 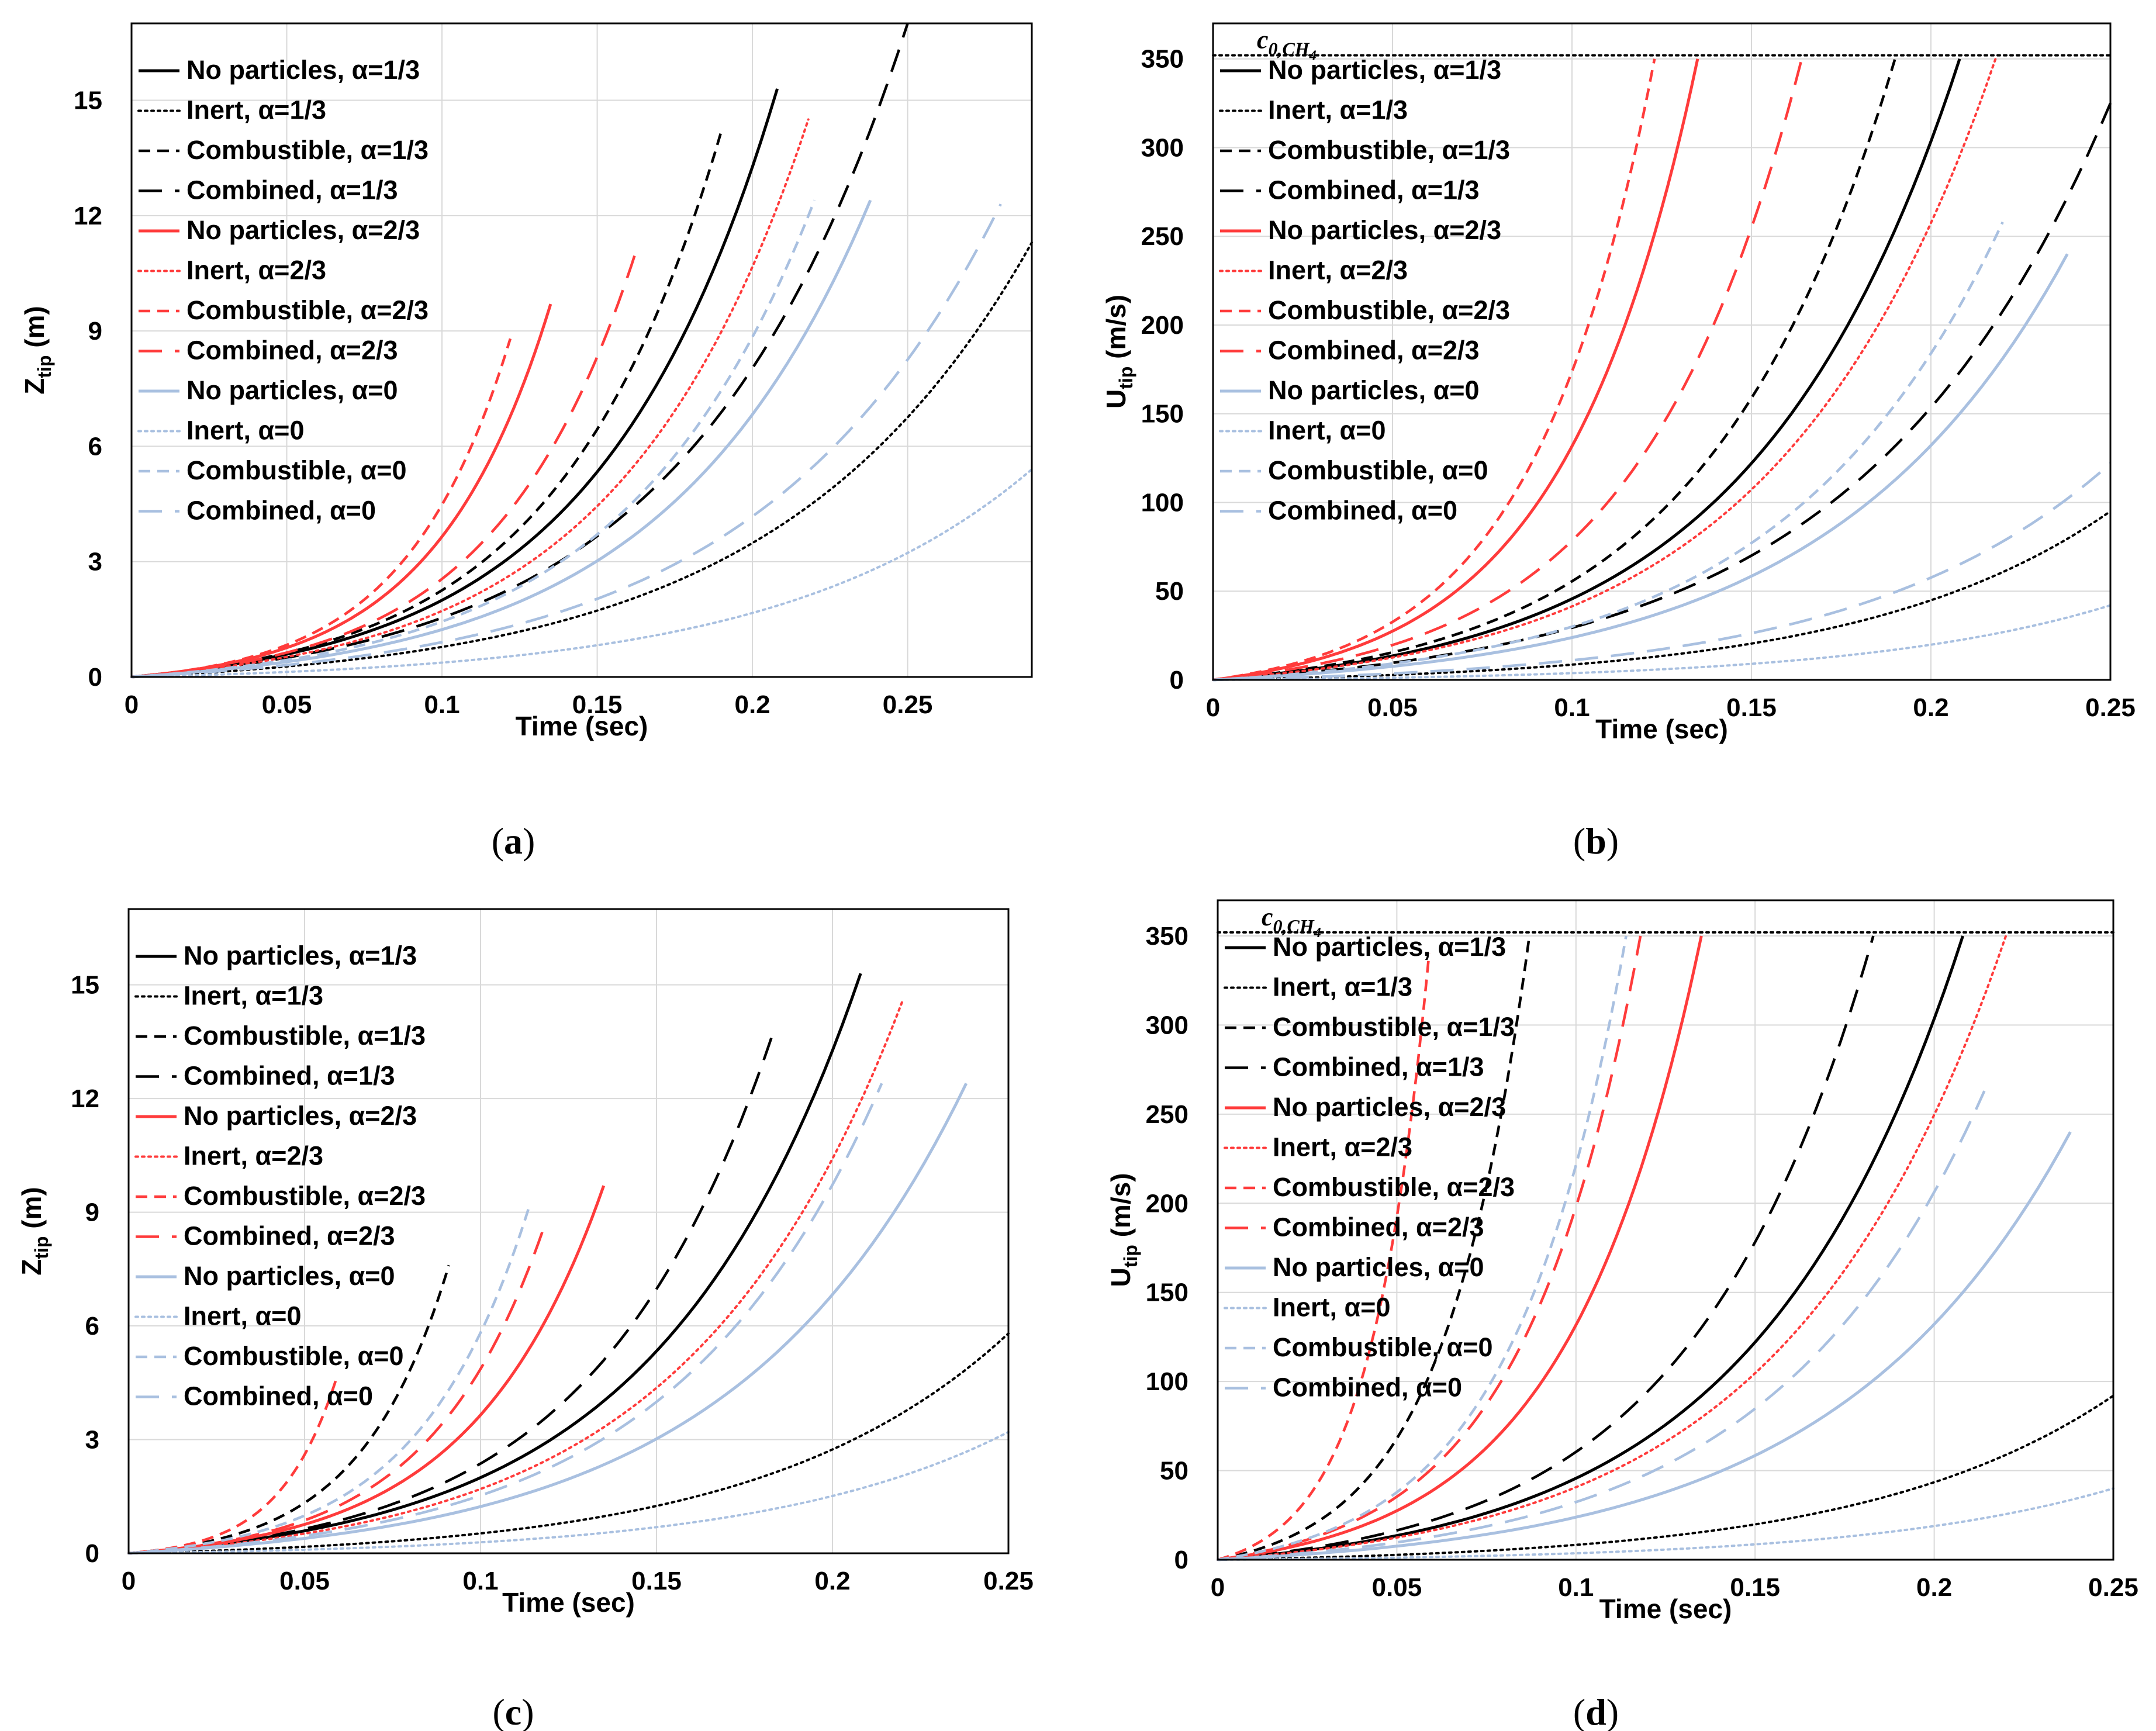 What do you see at coordinates (513, 841) in the screenshot?
I see `panel-caption: (a)` at bounding box center [513, 841].